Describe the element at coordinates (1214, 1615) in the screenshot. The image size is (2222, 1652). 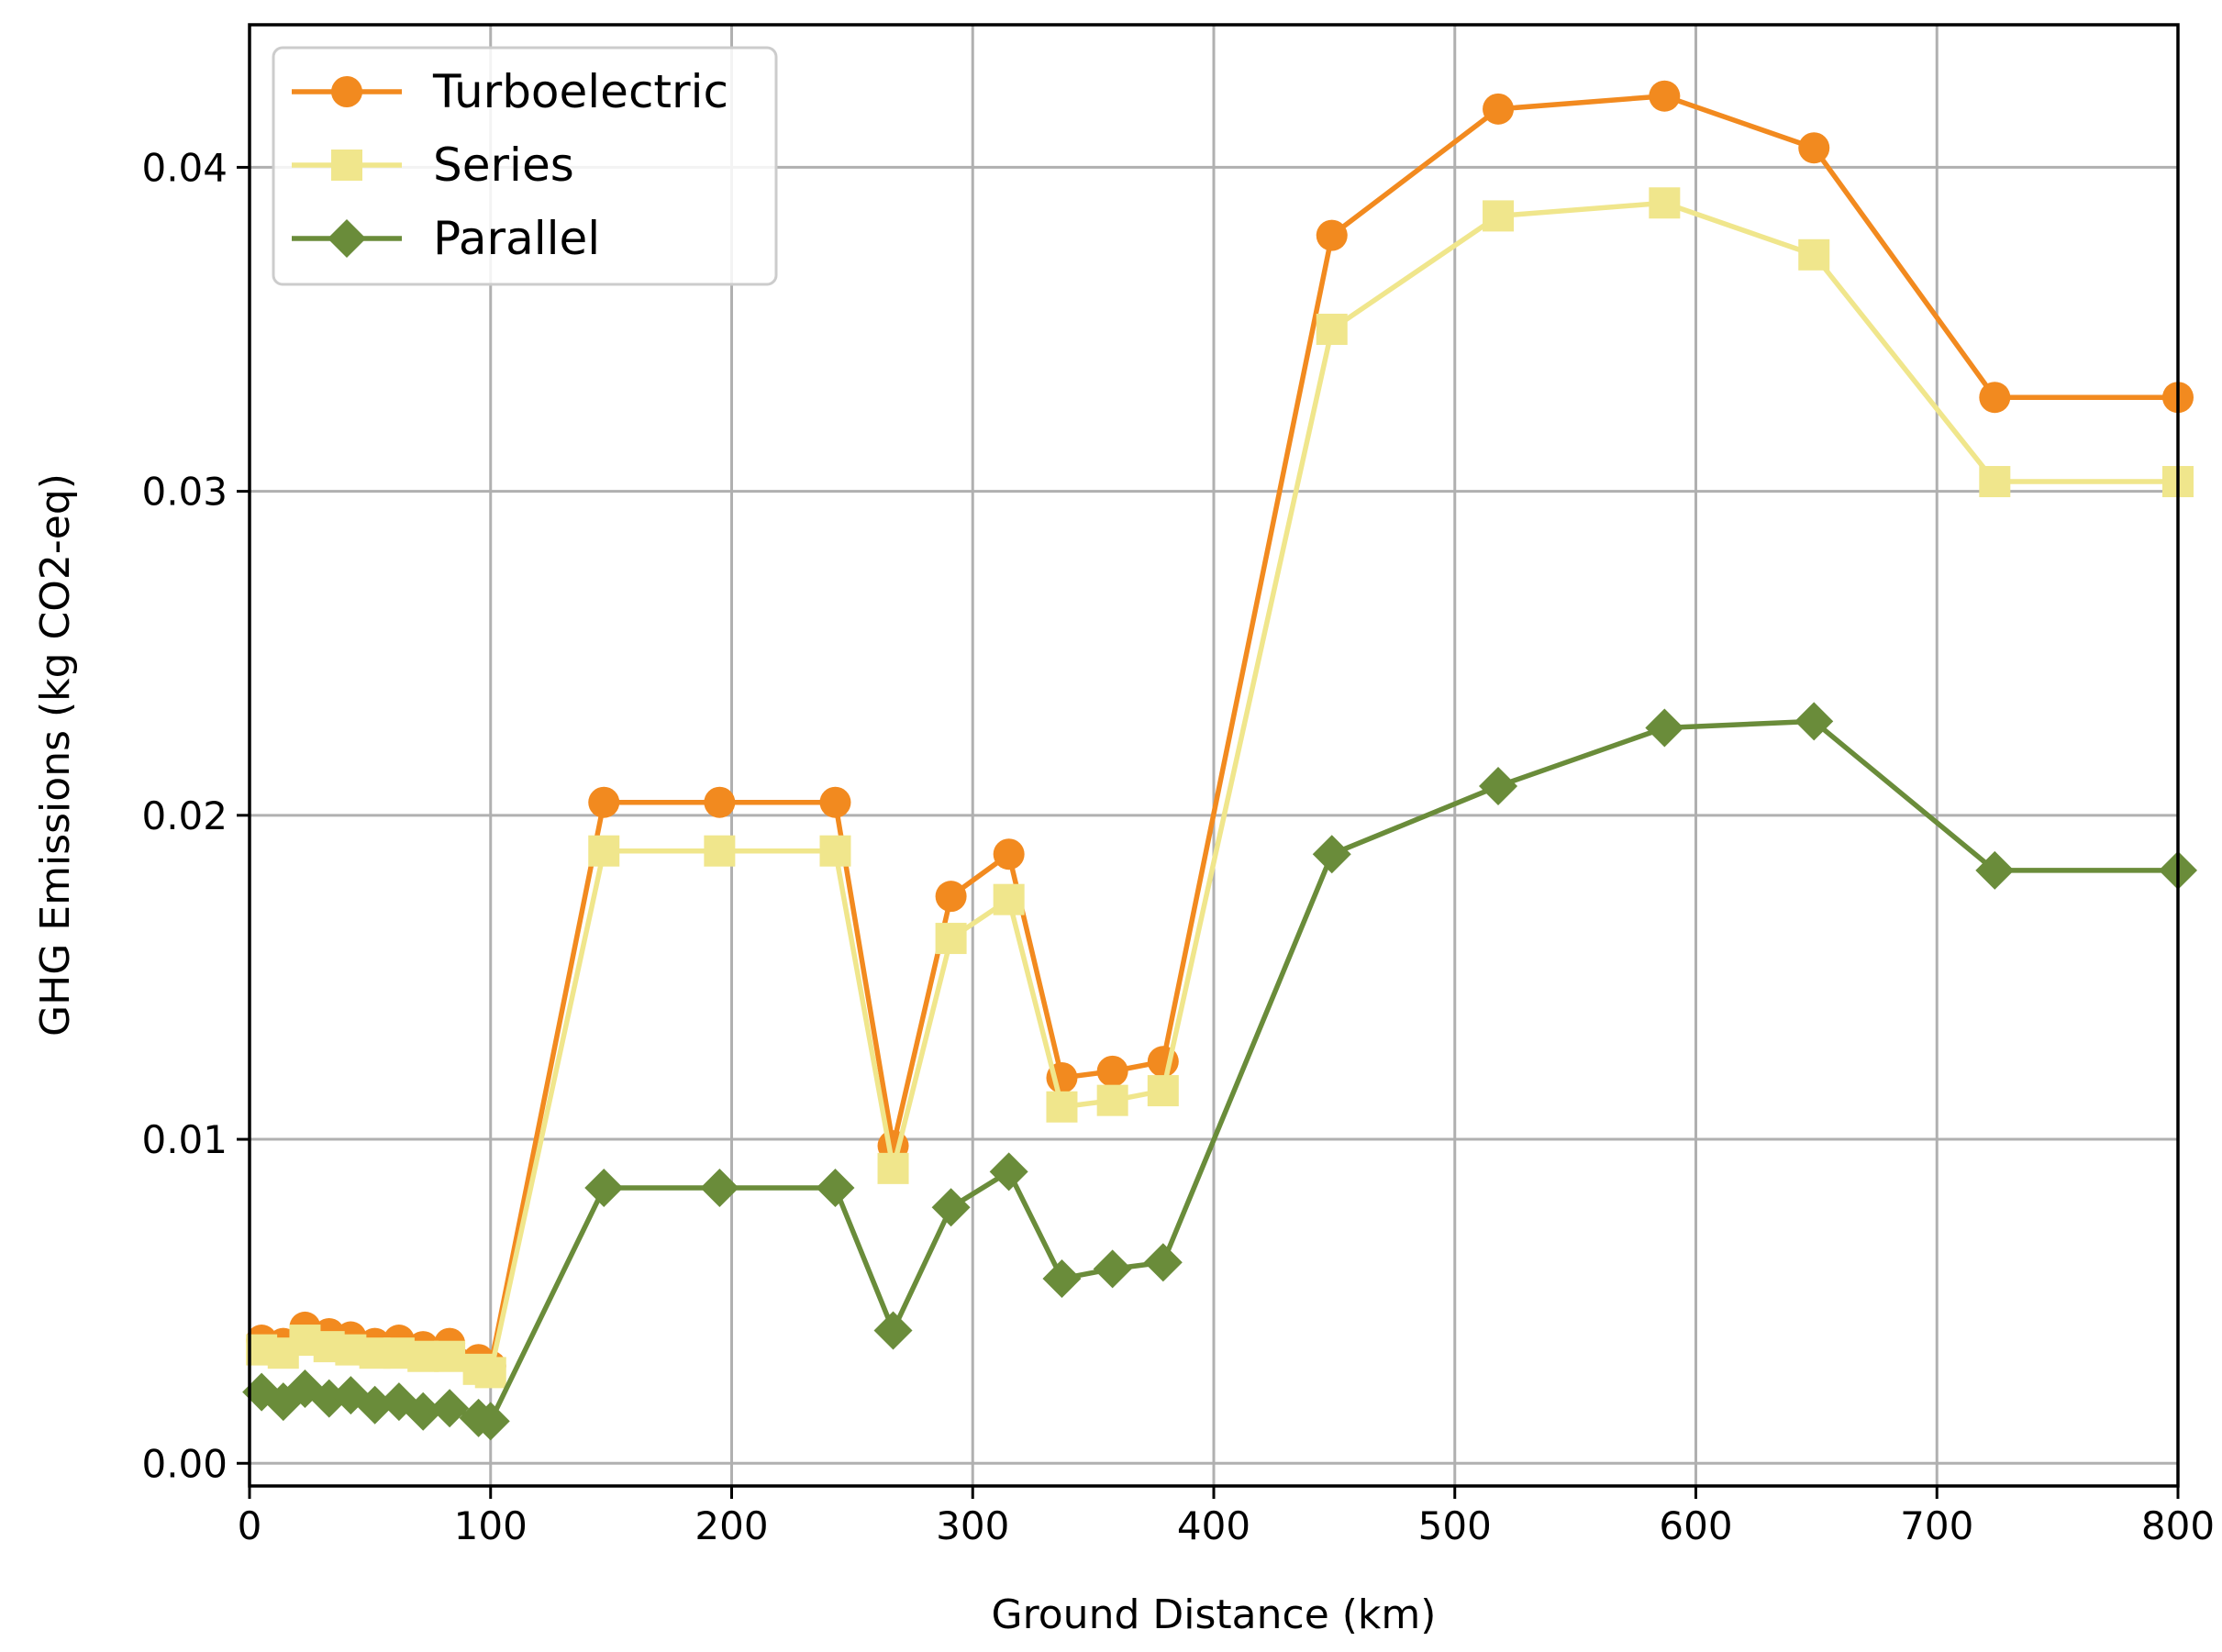
I see `x-axis-label: Ground Distance (km)` at that location.